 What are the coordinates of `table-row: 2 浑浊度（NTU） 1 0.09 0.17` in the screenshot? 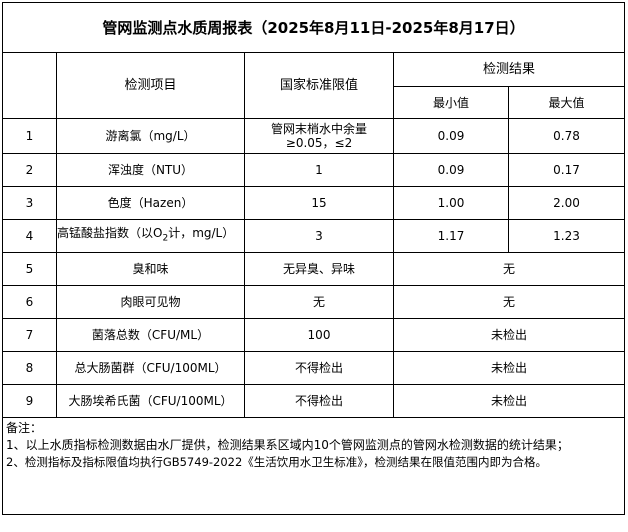 It's located at (313, 170).